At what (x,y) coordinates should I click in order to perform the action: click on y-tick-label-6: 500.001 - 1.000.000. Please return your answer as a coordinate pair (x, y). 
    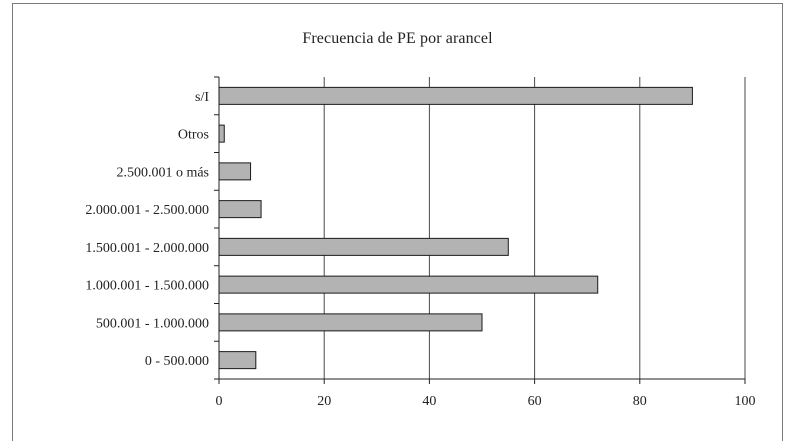
    Looking at the image, I should click on (152, 323).